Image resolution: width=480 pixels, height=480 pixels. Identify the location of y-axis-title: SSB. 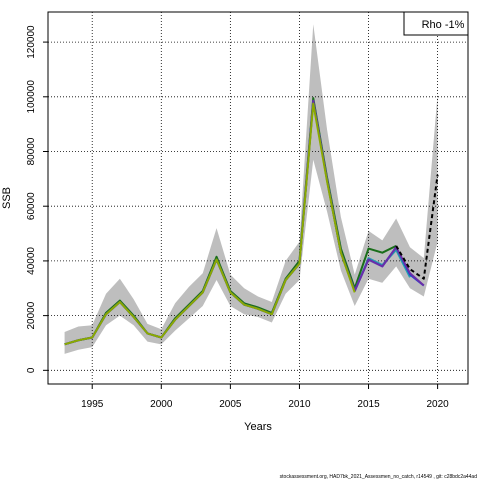
(7, 198).